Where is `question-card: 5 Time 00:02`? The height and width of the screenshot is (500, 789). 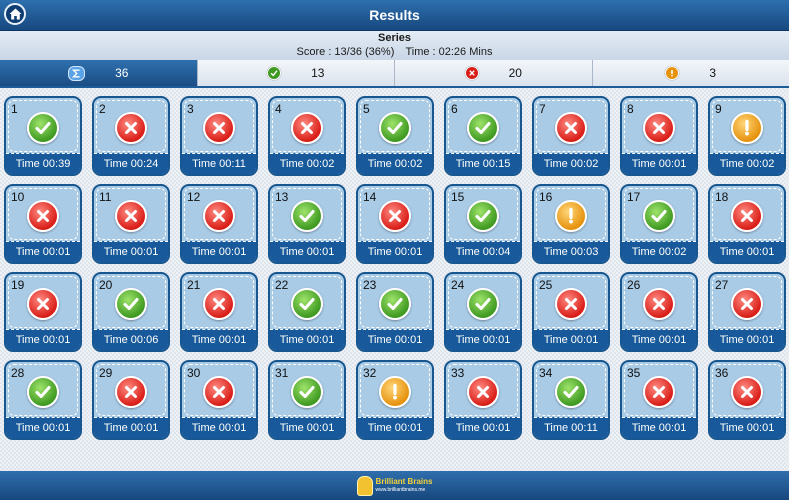 question-card: 5 Time 00:02 is located at coordinates (395, 136).